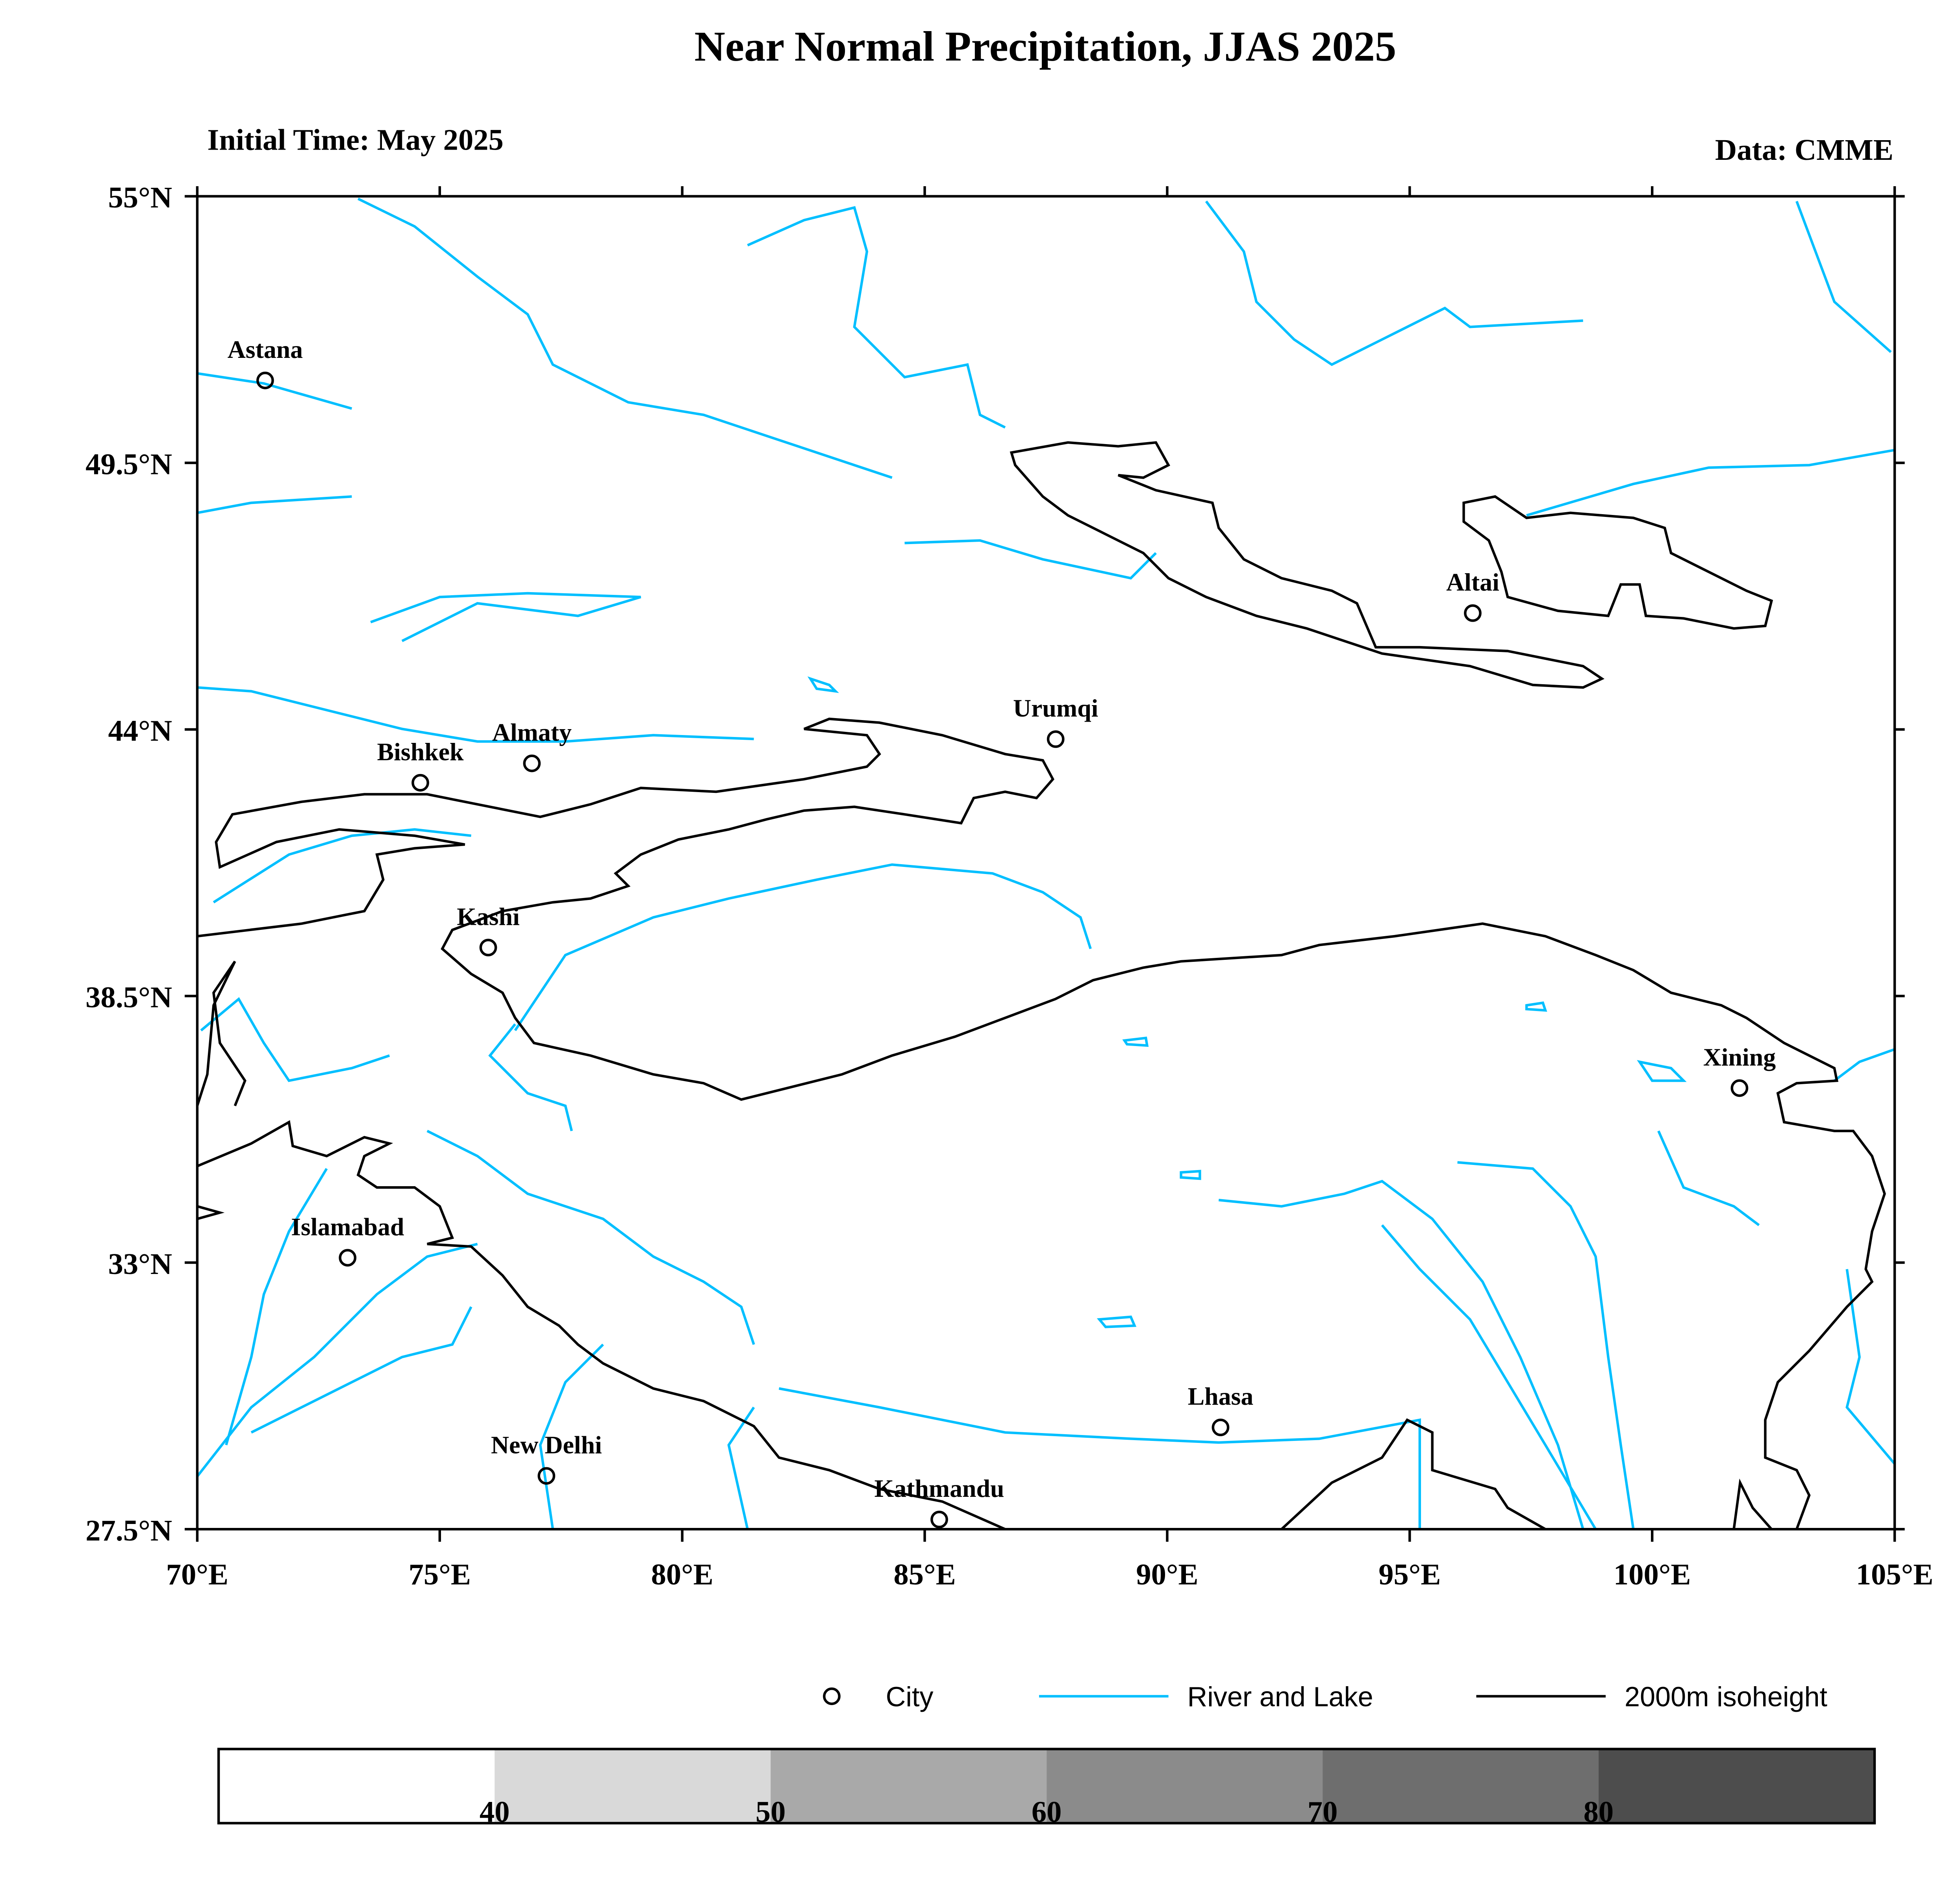  I want to click on lon-tick-label: 80°E, so click(682, 1574).